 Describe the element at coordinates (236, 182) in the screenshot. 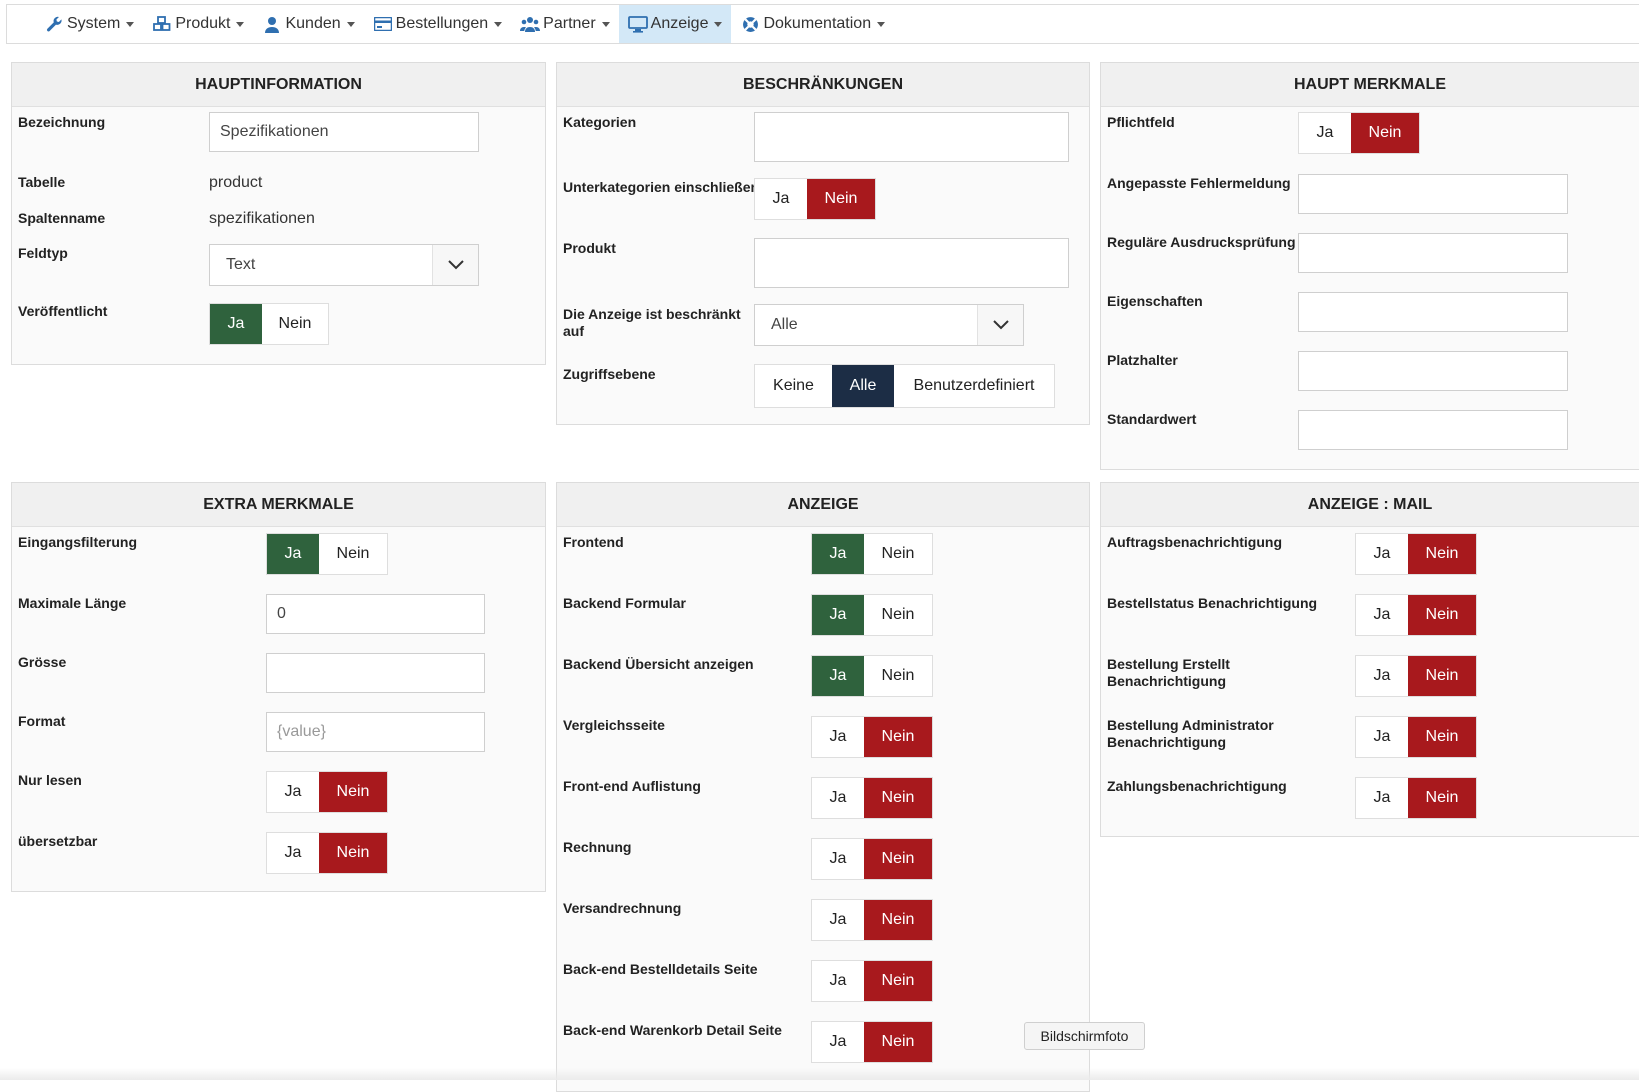

I see `tabelle-value: product` at that location.